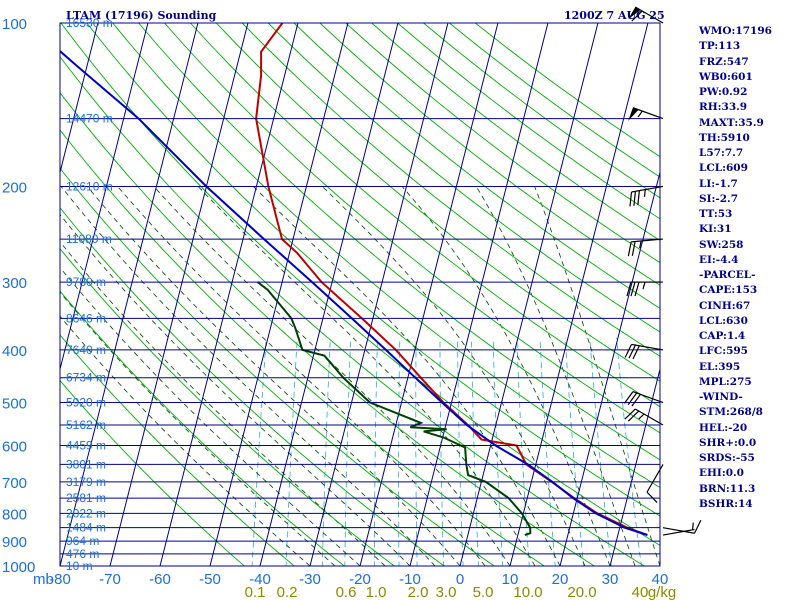 The width and height of the screenshot is (800, 600). Describe the element at coordinates (376, 592) in the screenshot. I see `mixing-ratio-label: 1.0` at that location.